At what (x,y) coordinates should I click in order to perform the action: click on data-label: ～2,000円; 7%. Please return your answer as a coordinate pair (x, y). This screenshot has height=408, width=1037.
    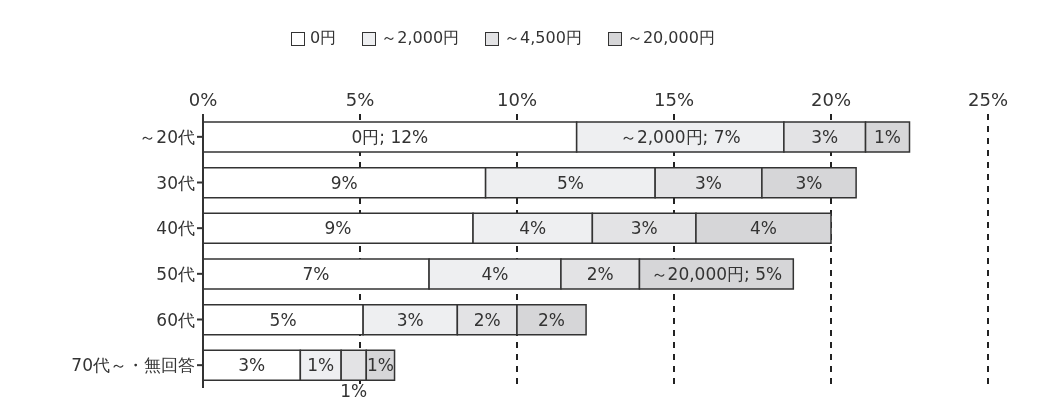
    Looking at the image, I should click on (680, 137).